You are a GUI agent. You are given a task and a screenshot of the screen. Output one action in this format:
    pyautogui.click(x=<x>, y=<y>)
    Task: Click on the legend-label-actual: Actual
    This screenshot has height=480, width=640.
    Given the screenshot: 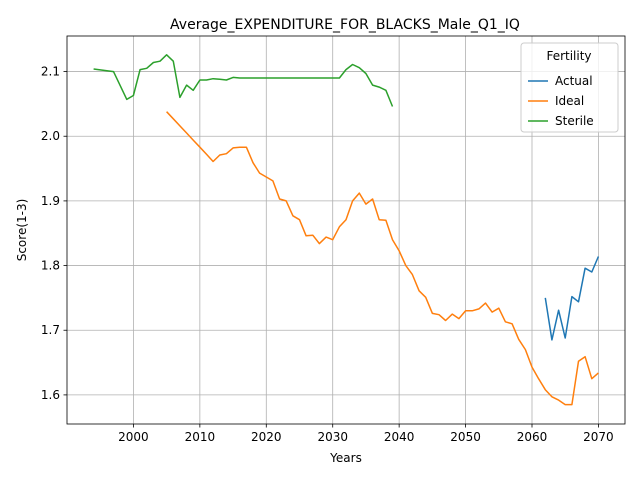 What is the action you would take?
    pyautogui.click(x=574, y=81)
    